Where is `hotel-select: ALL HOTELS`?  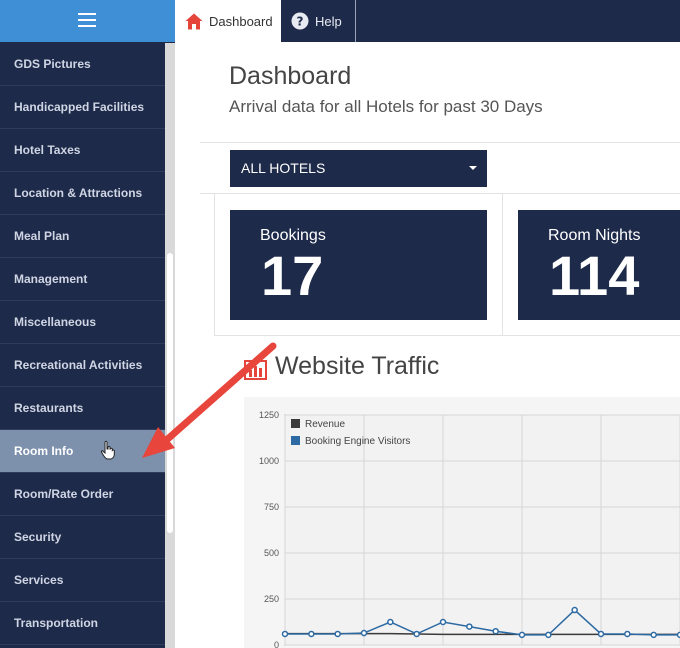
hotel-select: ALL HOTELS is located at coordinates (358, 168).